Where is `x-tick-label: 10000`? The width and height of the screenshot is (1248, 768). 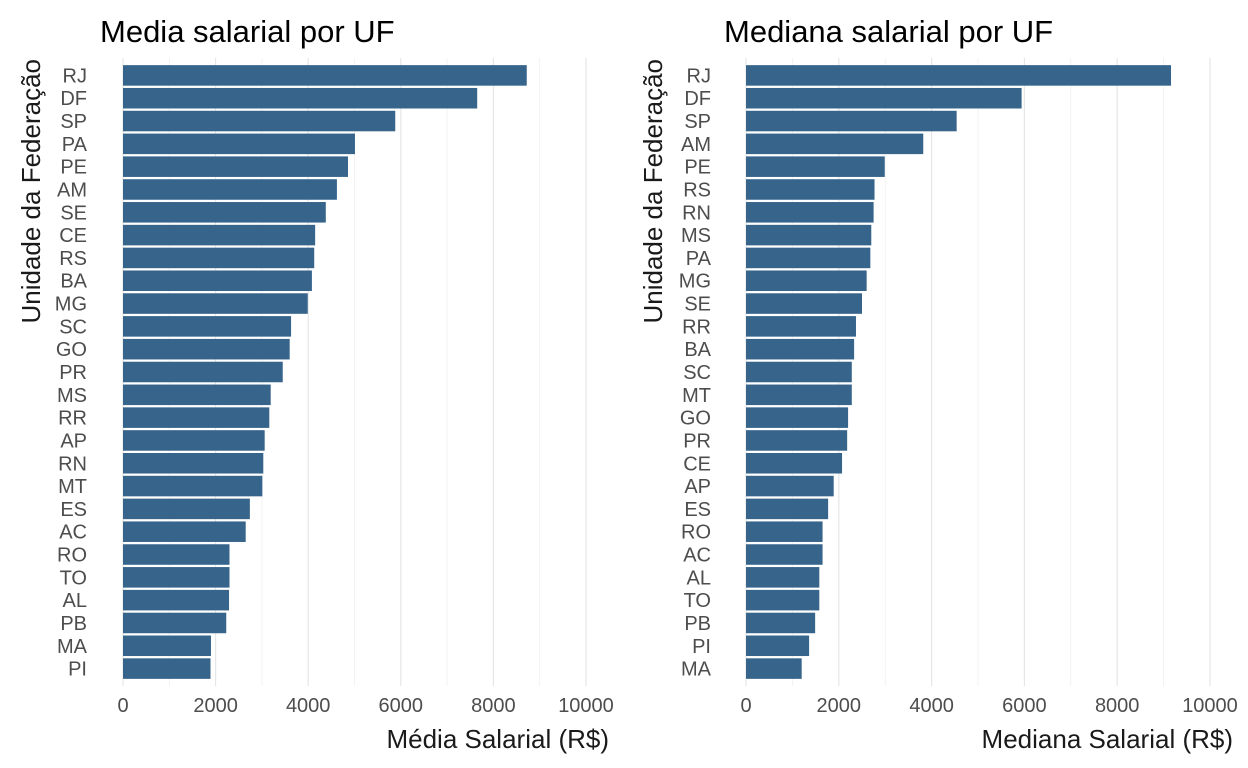
x-tick-label: 10000 is located at coordinates (586, 706).